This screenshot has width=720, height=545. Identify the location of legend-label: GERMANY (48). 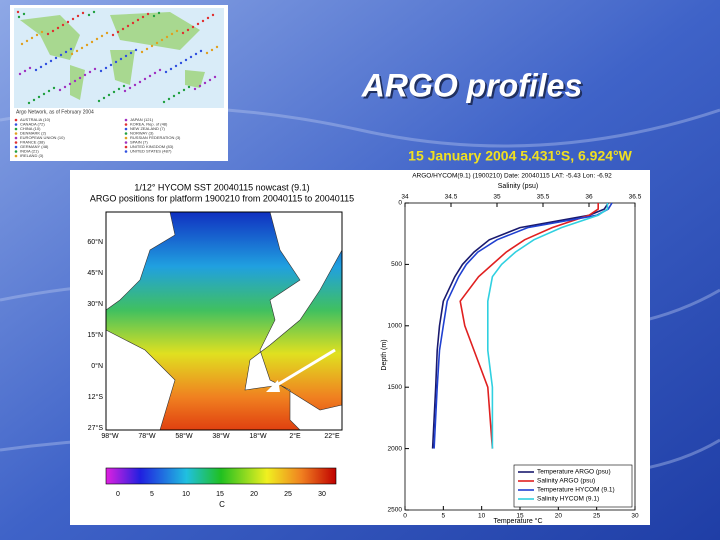
(34, 146).